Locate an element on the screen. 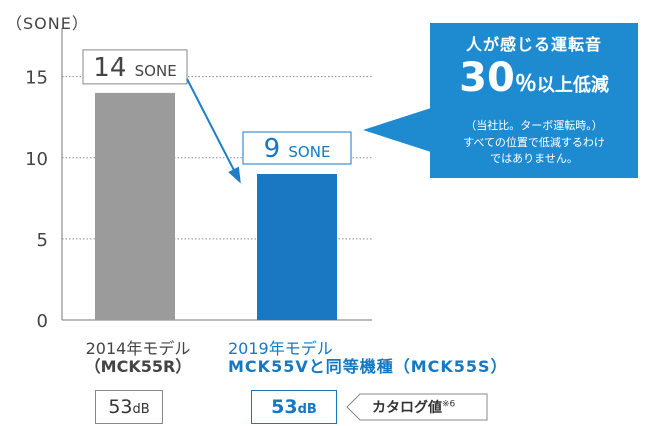 The image size is (653, 426). y-tick-label: 5 is located at coordinates (42, 240).